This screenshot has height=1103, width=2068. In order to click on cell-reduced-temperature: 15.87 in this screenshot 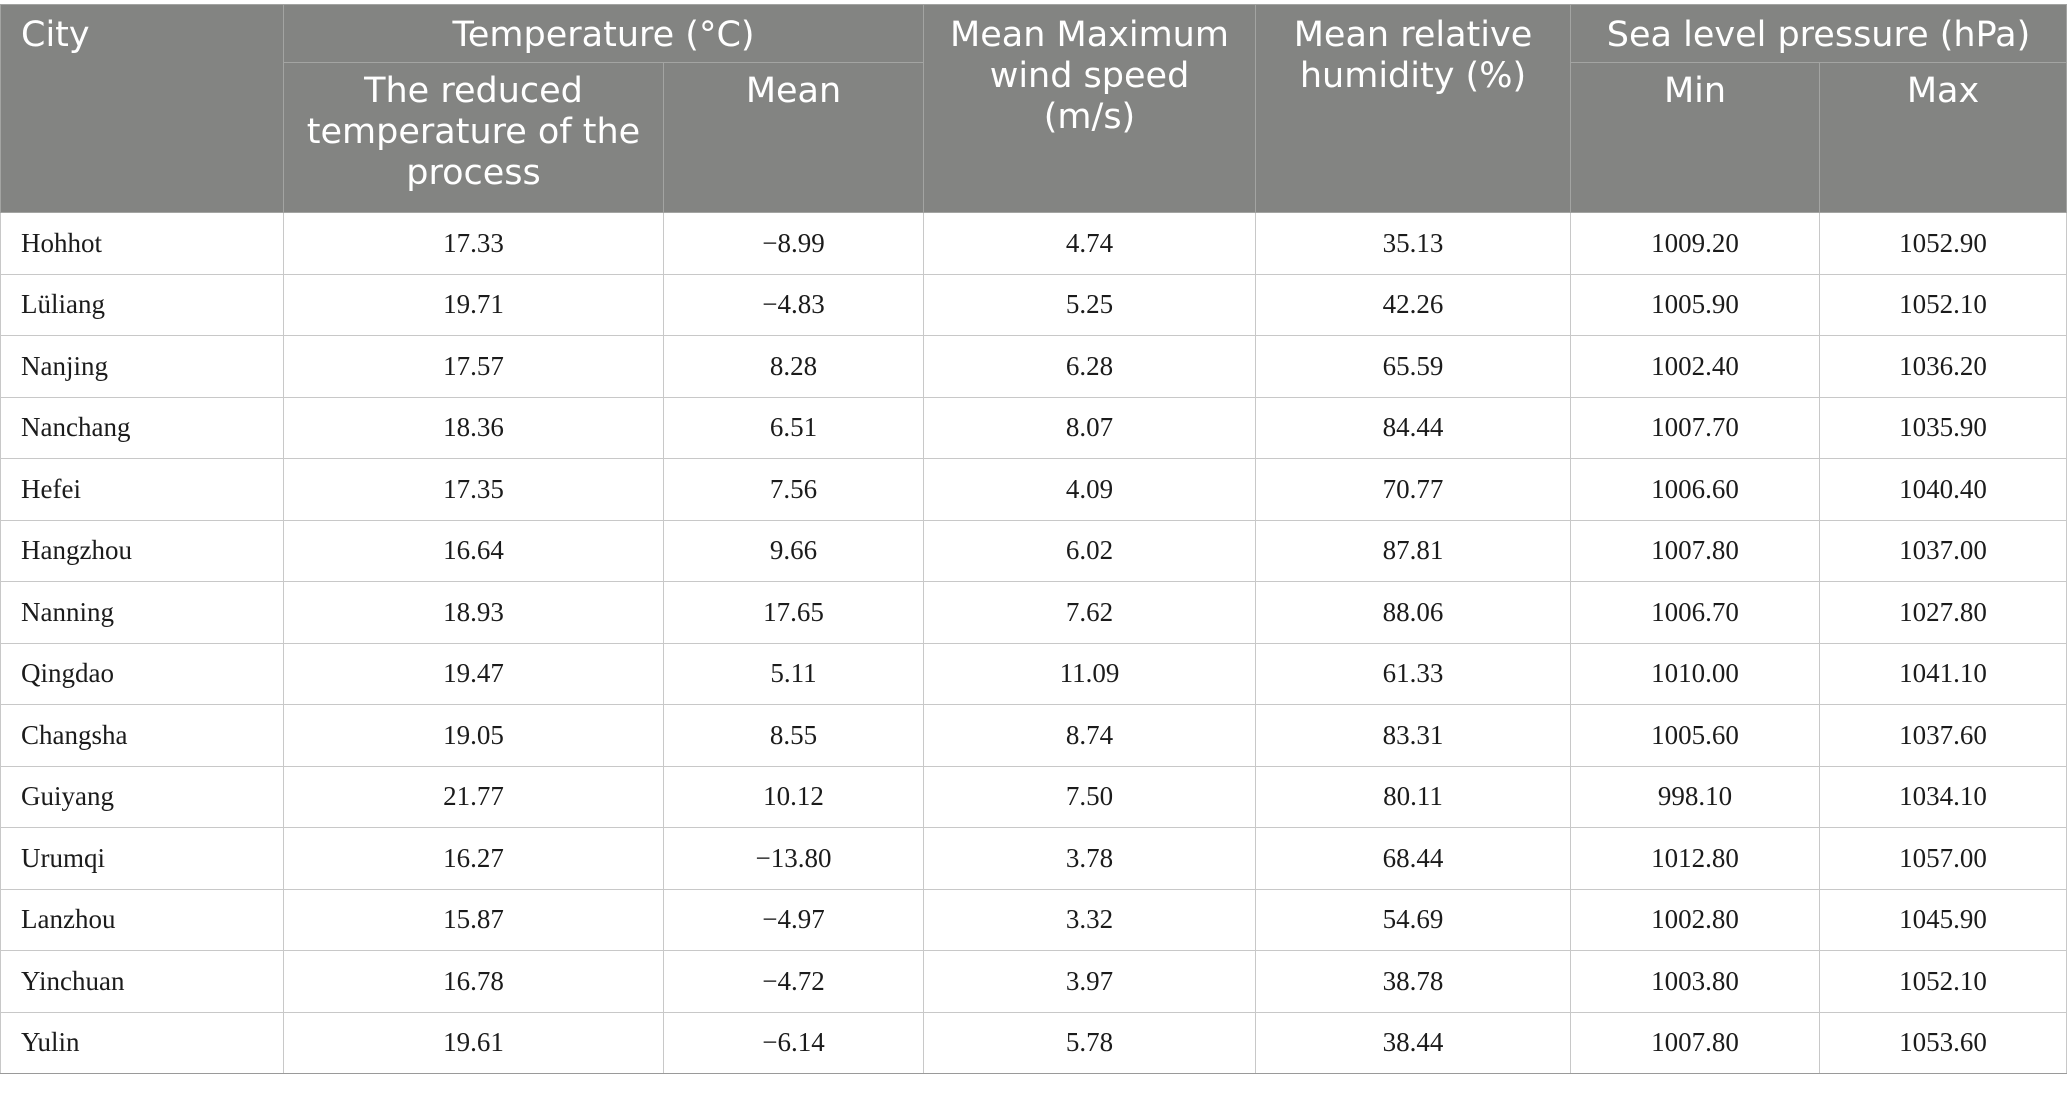, I will do `click(473, 919)`.